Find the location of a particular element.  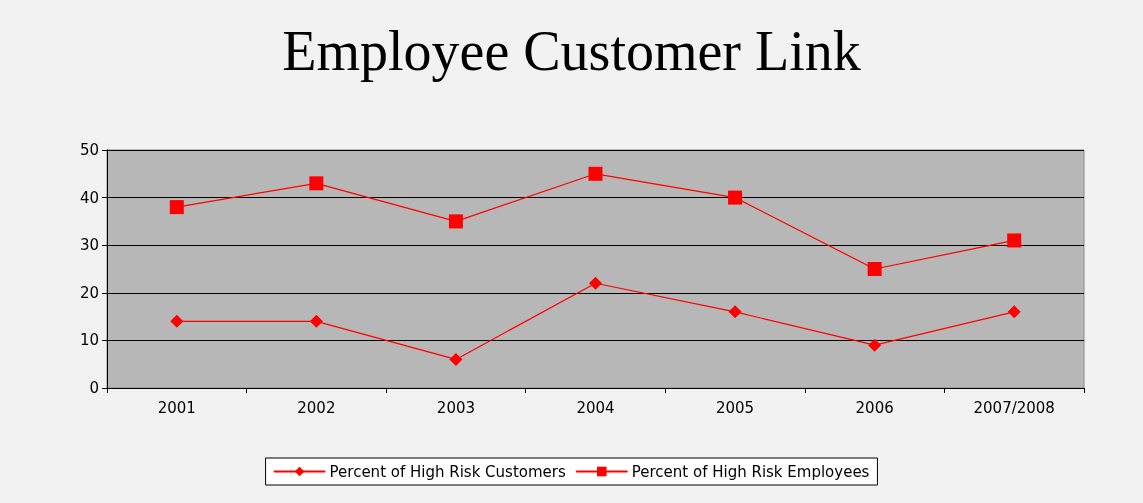

x-tick-label: 2007/2008 is located at coordinates (1014, 407).